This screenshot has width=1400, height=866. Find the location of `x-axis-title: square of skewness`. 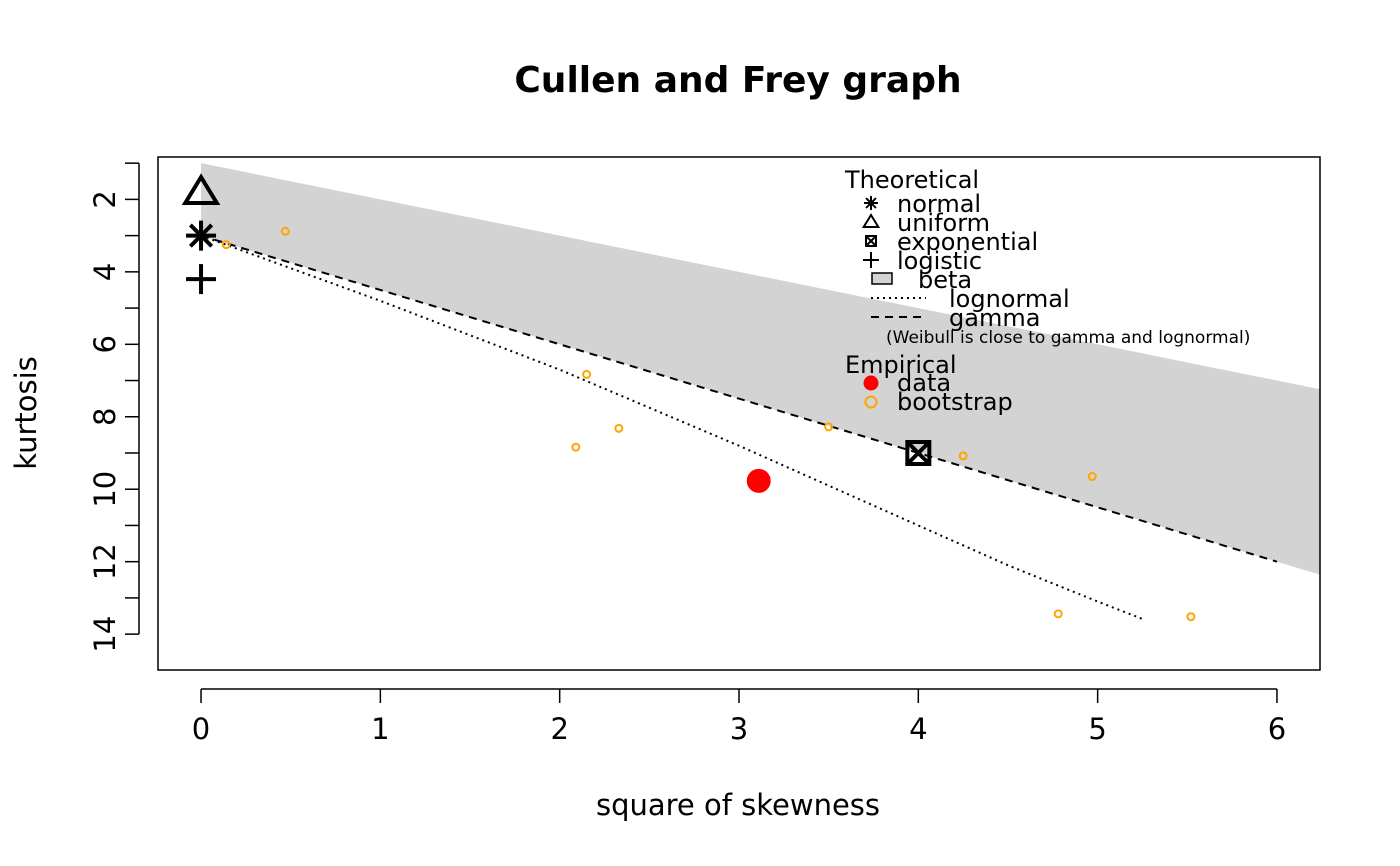

x-axis-title: square of skewness is located at coordinates (738, 805).